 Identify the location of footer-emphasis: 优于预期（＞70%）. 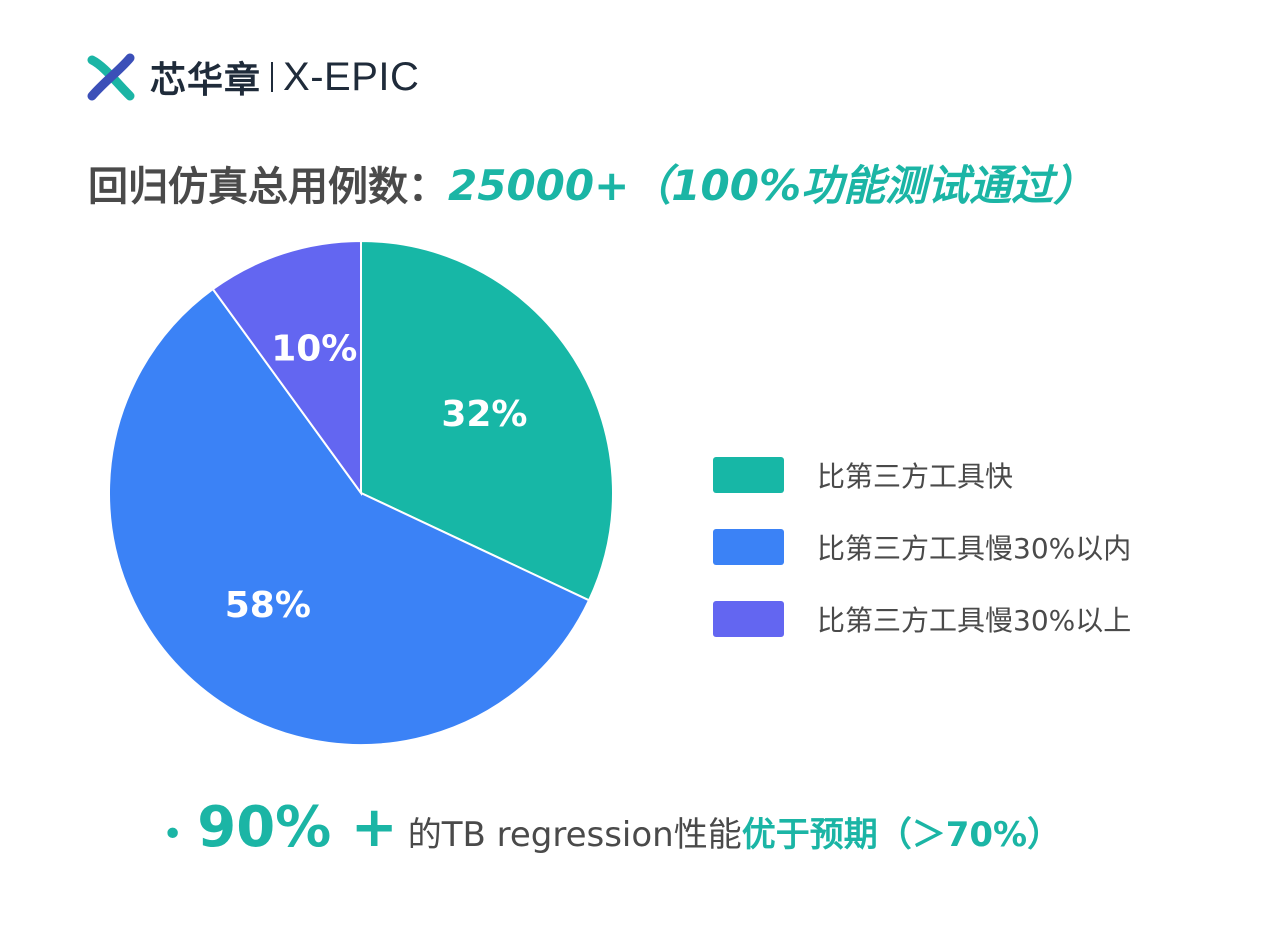
(901, 835).